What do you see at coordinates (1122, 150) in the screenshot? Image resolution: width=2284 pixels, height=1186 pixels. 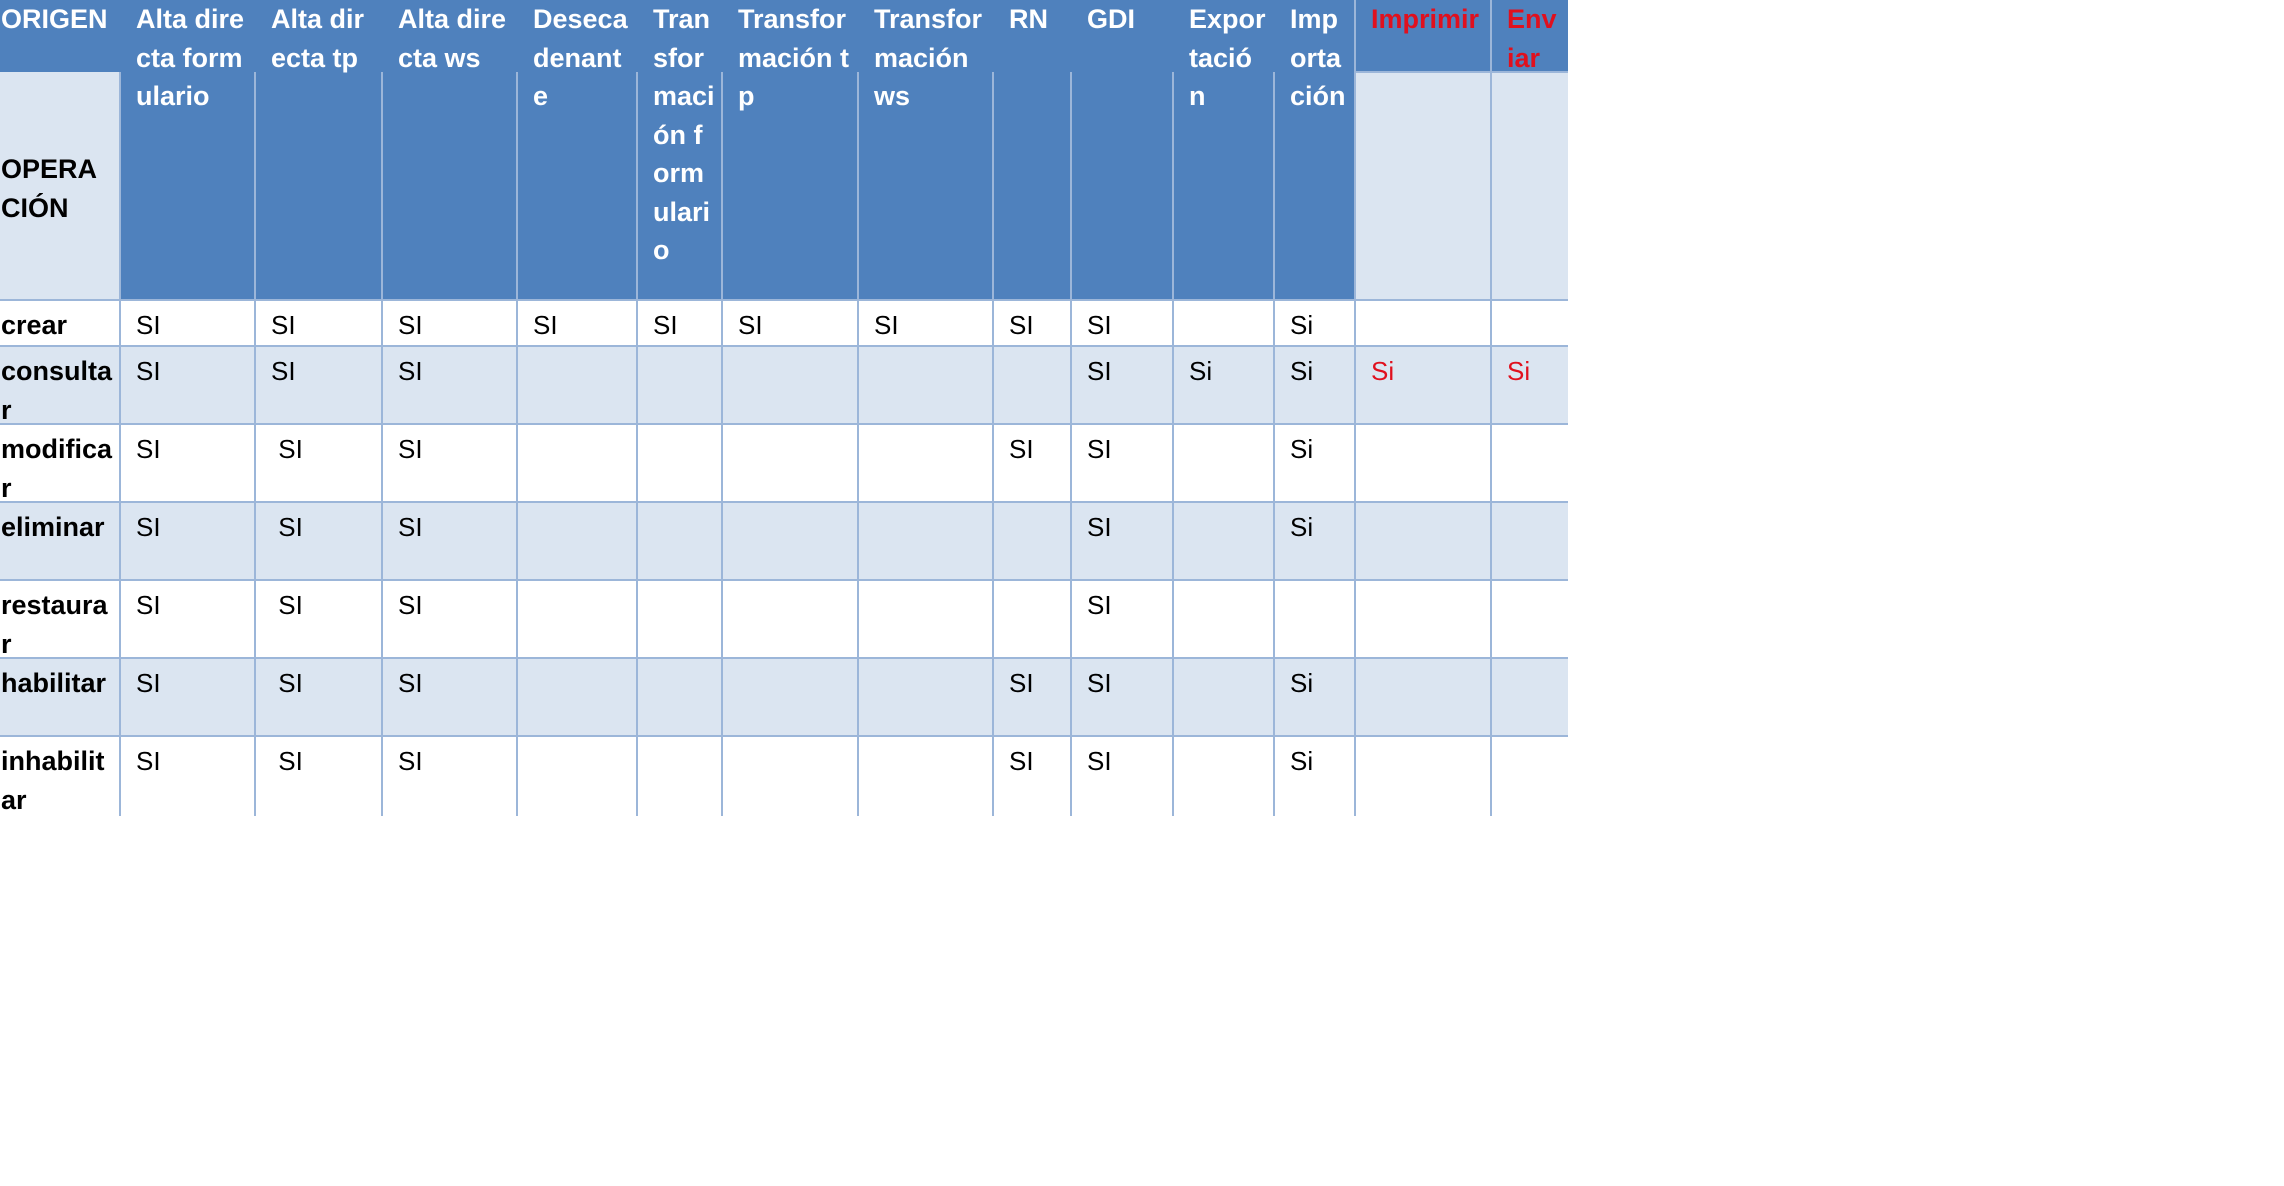 I see `column-header-gdi: GDI` at bounding box center [1122, 150].